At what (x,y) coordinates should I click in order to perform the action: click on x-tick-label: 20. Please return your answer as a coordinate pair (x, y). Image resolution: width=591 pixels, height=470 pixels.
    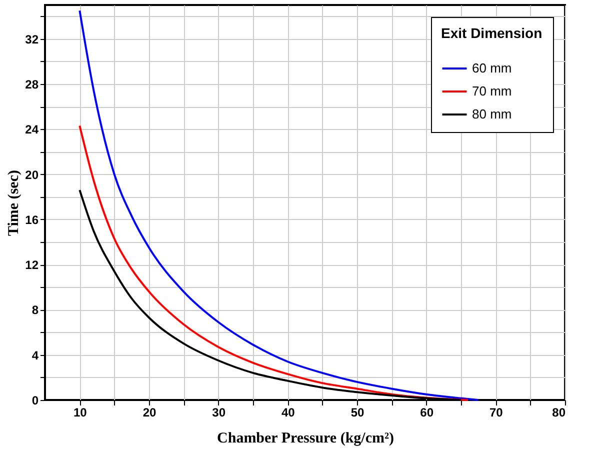
    Looking at the image, I should click on (149, 413).